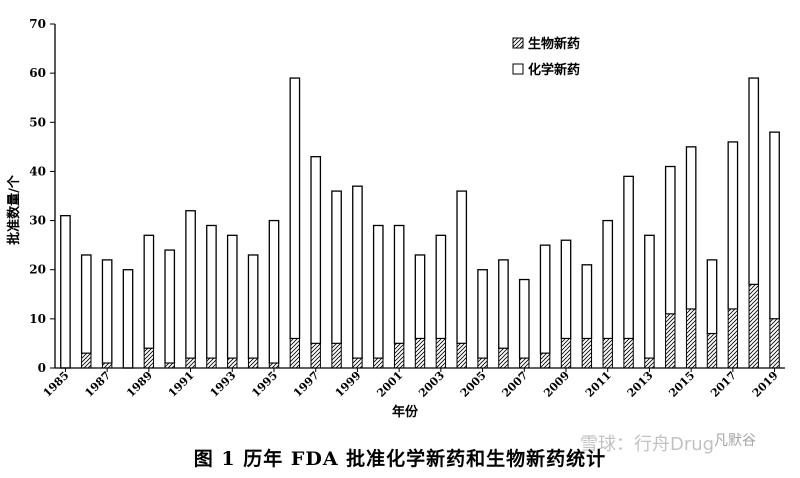 This screenshot has height=478, width=800. What do you see at coordinates (461, 355) in the screenshot?
I see `bar-biologic-2004` at bounding box center [461, 355].